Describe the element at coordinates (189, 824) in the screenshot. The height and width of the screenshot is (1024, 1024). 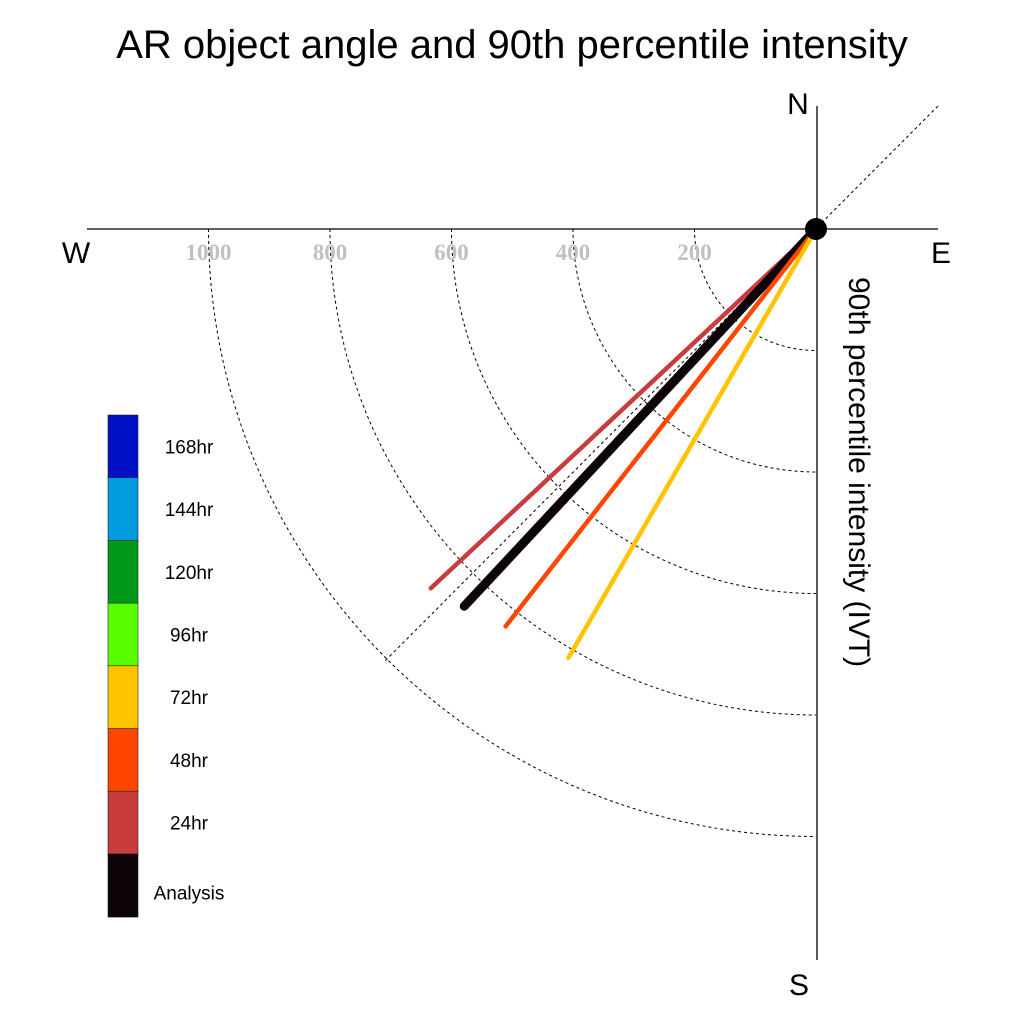
I see `legend-label: 24hr` at that location.